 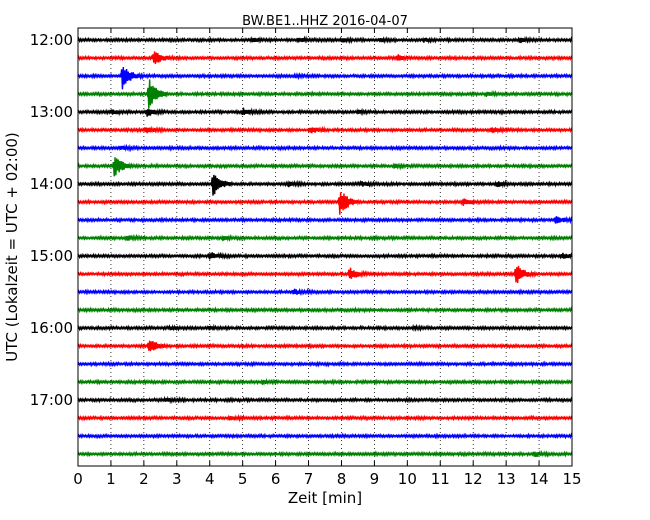 I want to click on x-tick-label: 7, so click(x=309, y=479).